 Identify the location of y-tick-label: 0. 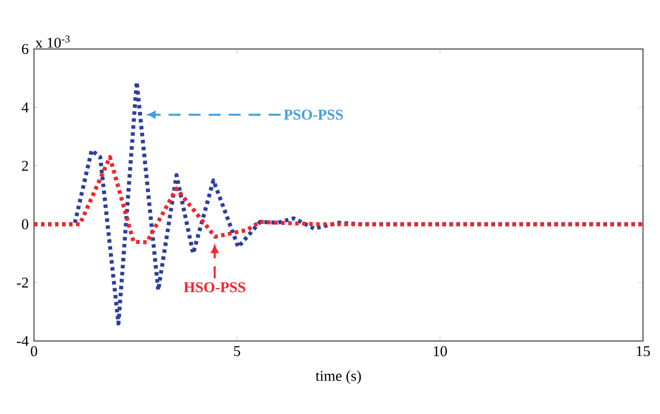
(25, 224).